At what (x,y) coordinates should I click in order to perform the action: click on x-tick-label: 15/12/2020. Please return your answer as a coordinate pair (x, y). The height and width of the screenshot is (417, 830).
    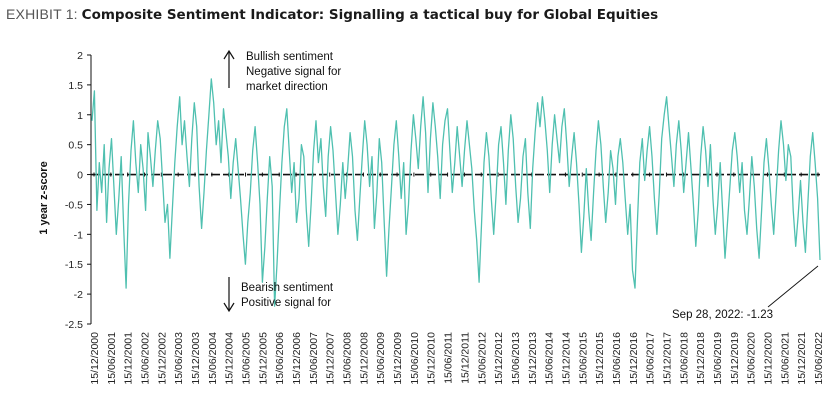
    Looking at the image, I should click on (768, 358).